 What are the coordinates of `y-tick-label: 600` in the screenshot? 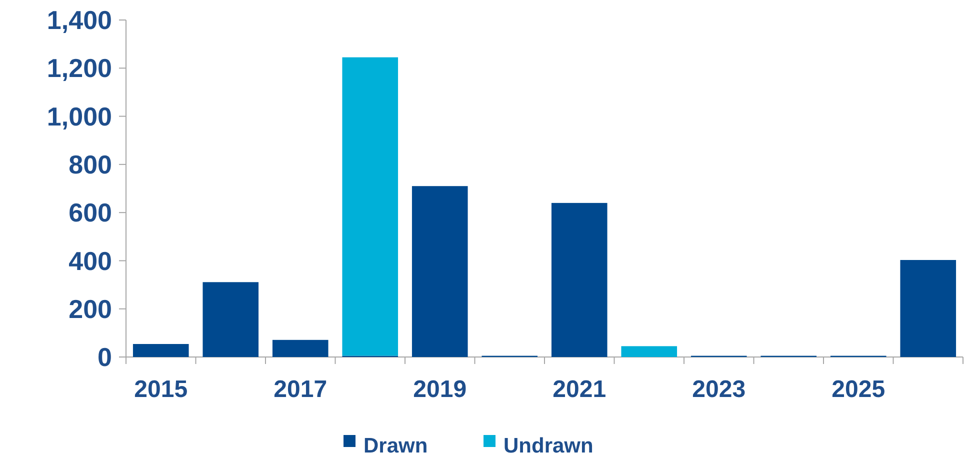 It's located at (90, 213).